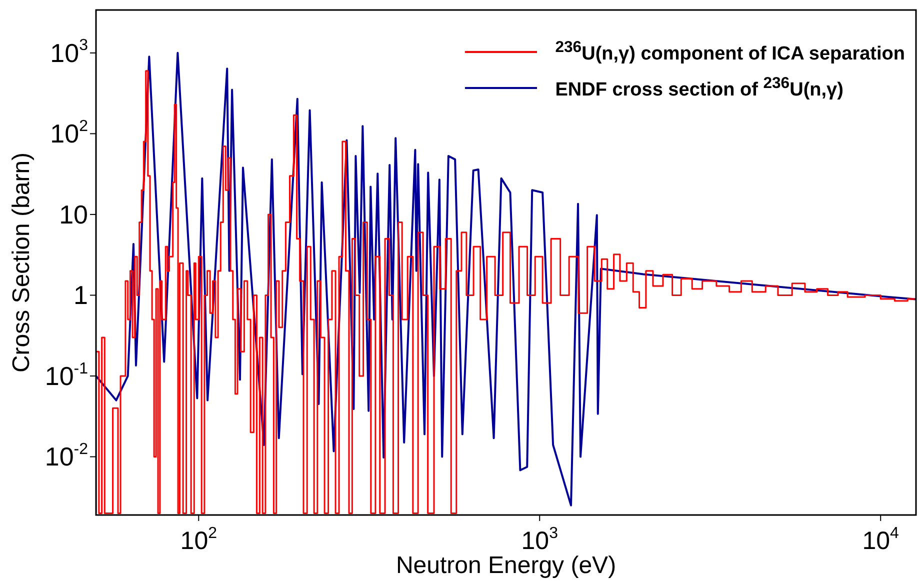  I want to click on legend-label: $^{236}$U(n,γ) component of ICA separation, so click(730, 52).